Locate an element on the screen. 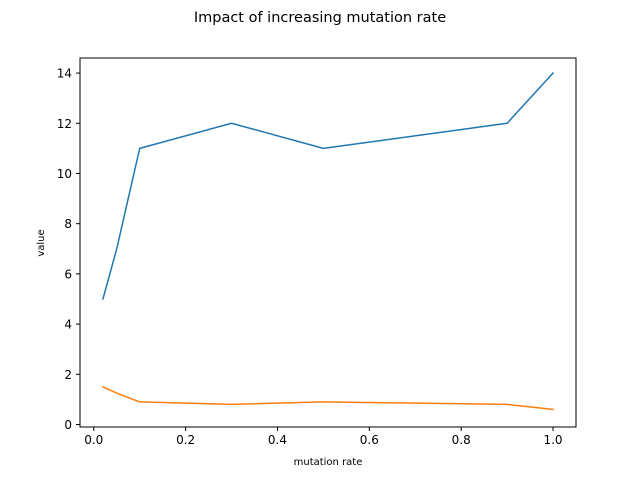 Image resolution: width=640 pixels, height=484 pixels. y-tick-label: 6 is located at coordinates (68, 274).